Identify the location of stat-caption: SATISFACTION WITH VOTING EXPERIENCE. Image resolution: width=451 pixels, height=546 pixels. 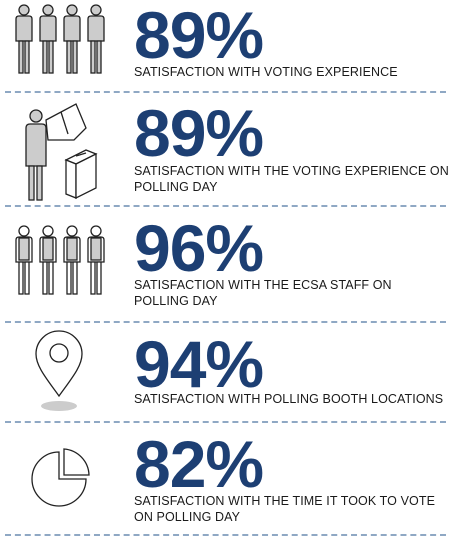
(266, 72).